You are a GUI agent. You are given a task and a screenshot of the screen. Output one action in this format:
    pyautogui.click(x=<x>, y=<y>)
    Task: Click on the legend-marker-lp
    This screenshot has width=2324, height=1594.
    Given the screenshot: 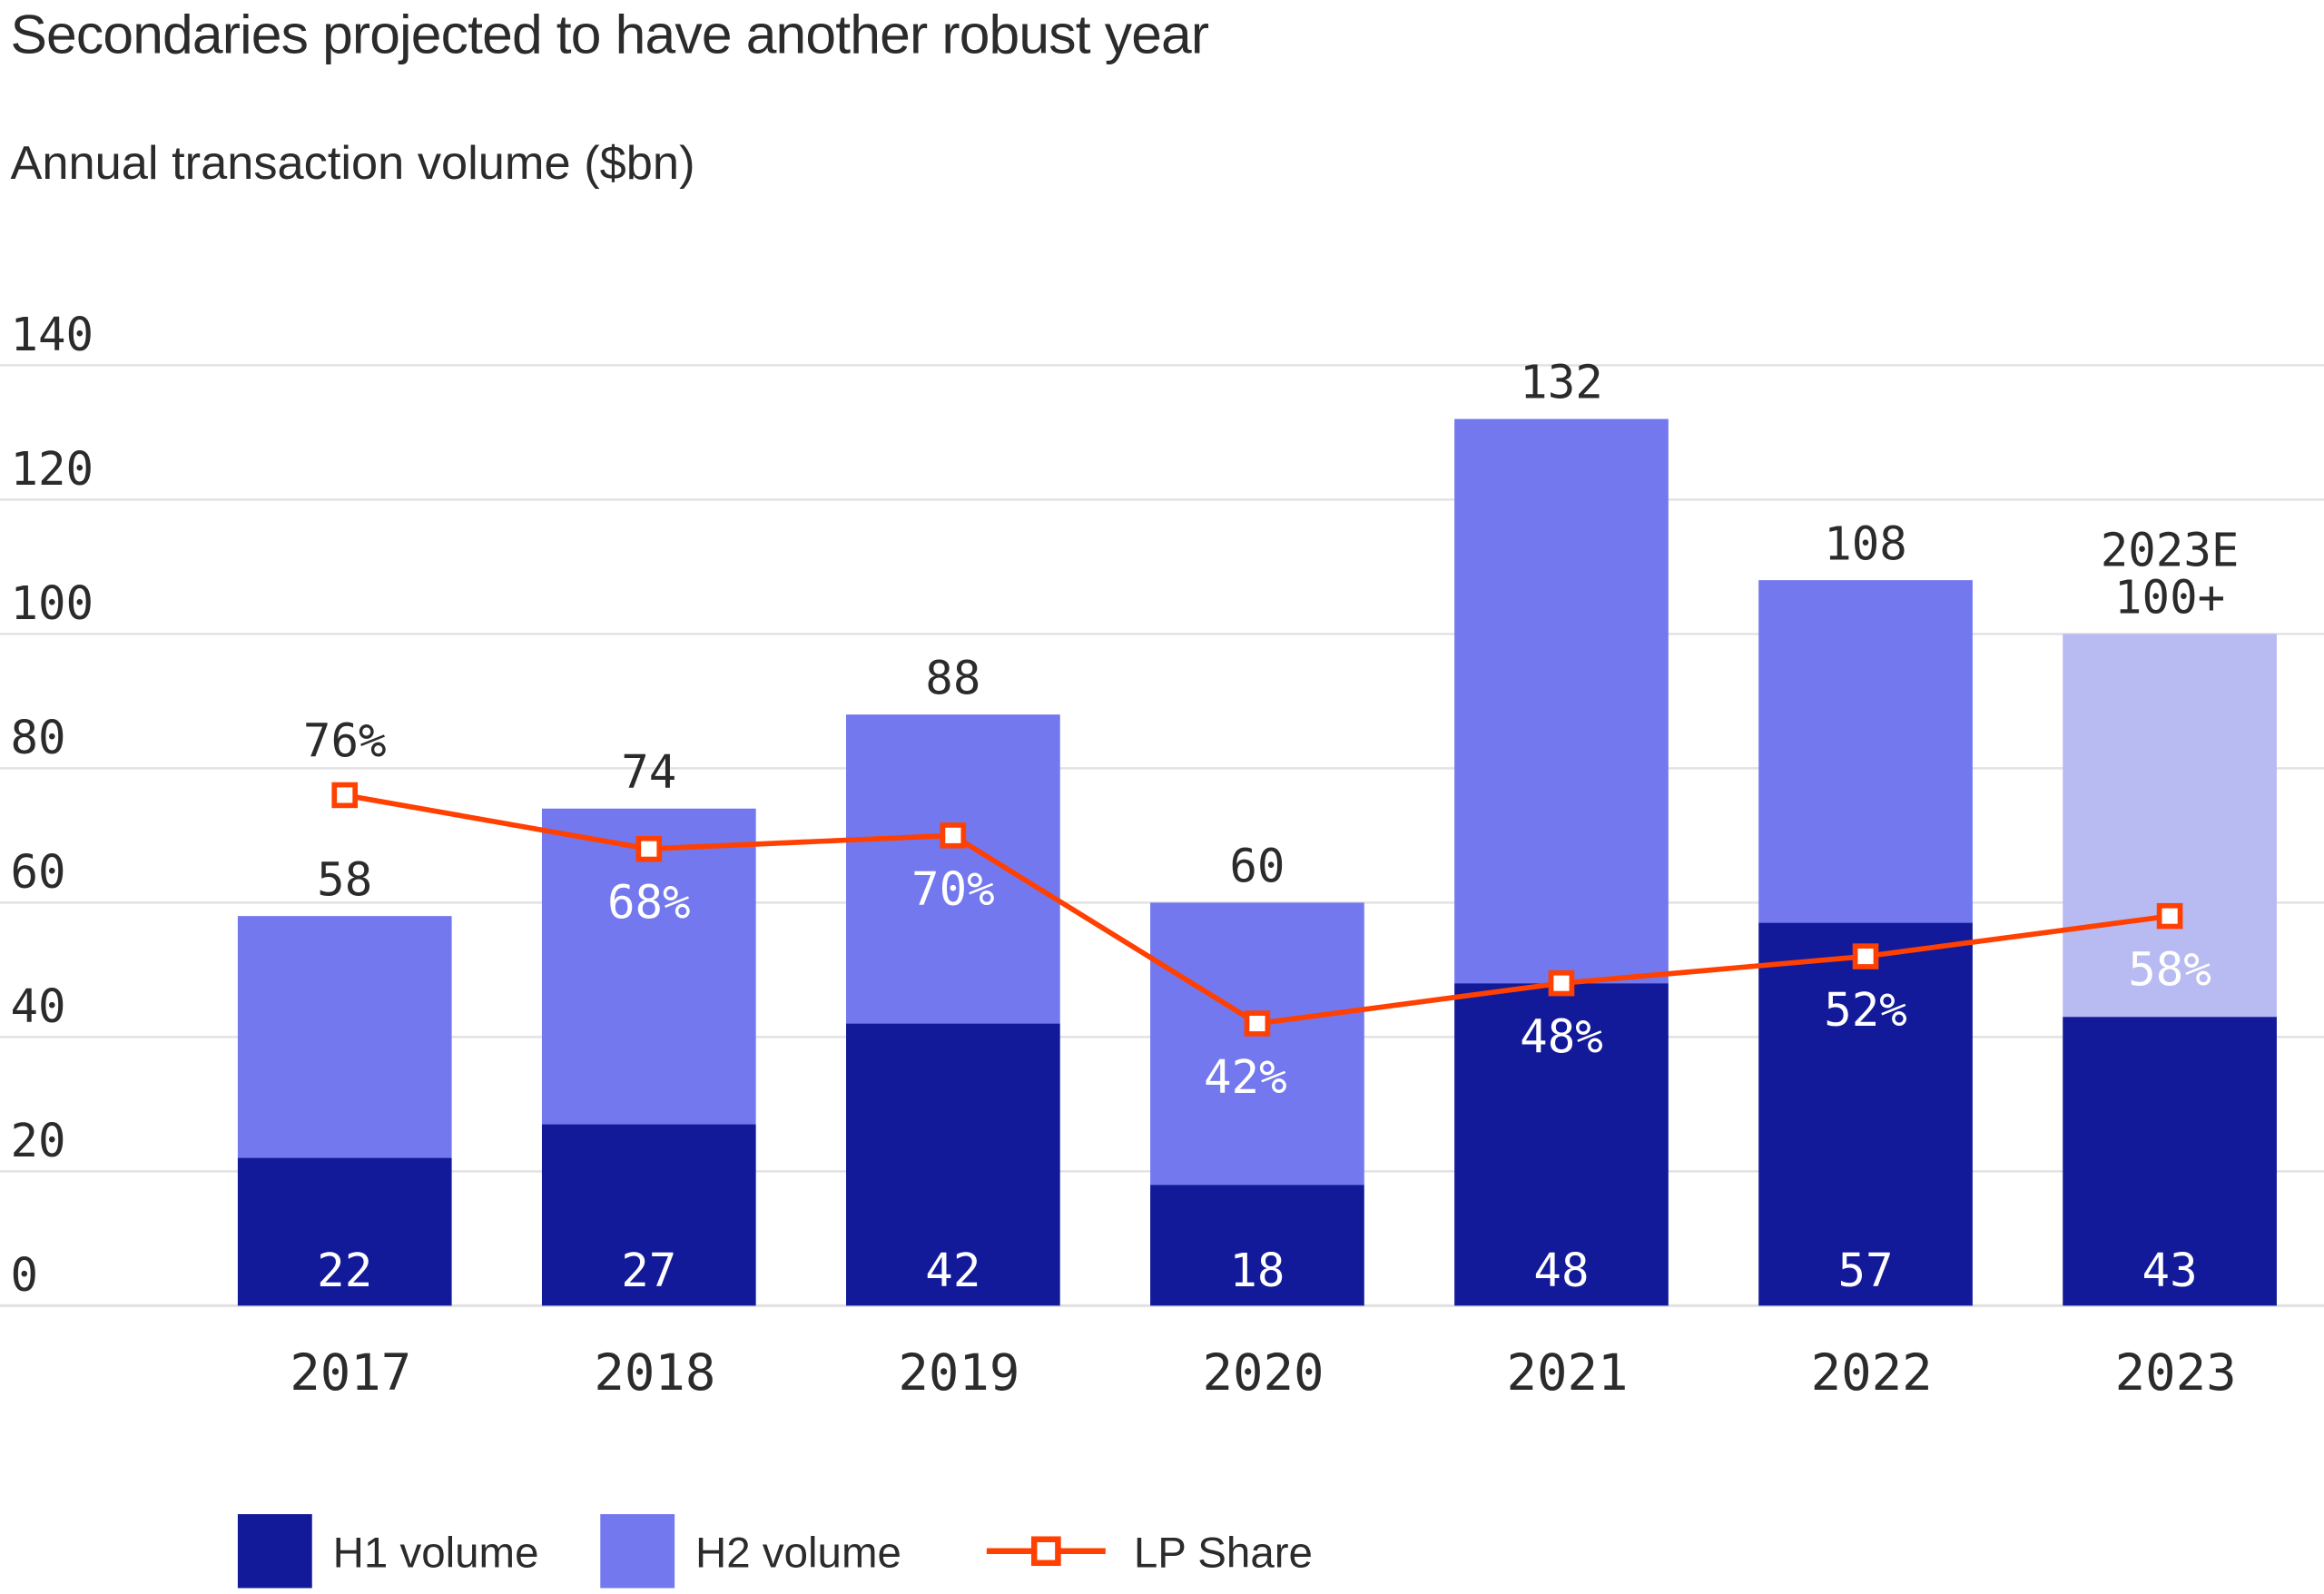 What is the action you would take?
    pyautogui.click(x=1045, y=1552)
    